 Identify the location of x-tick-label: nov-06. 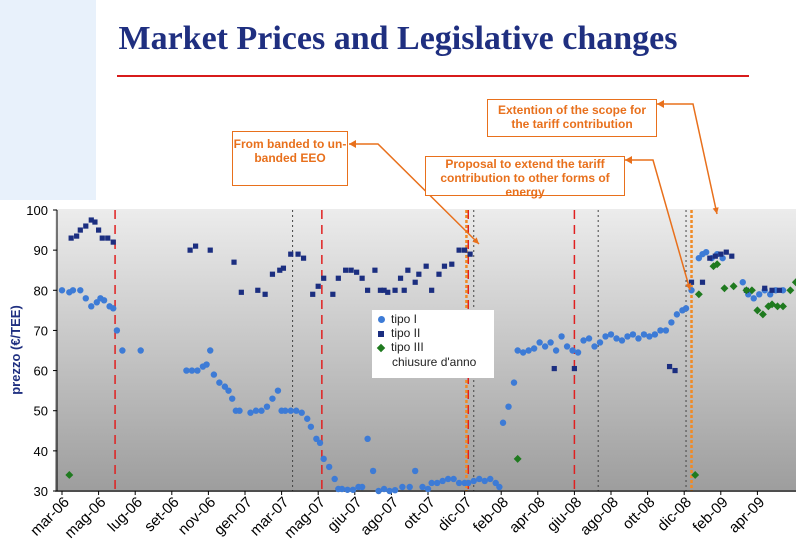
(197, 516).